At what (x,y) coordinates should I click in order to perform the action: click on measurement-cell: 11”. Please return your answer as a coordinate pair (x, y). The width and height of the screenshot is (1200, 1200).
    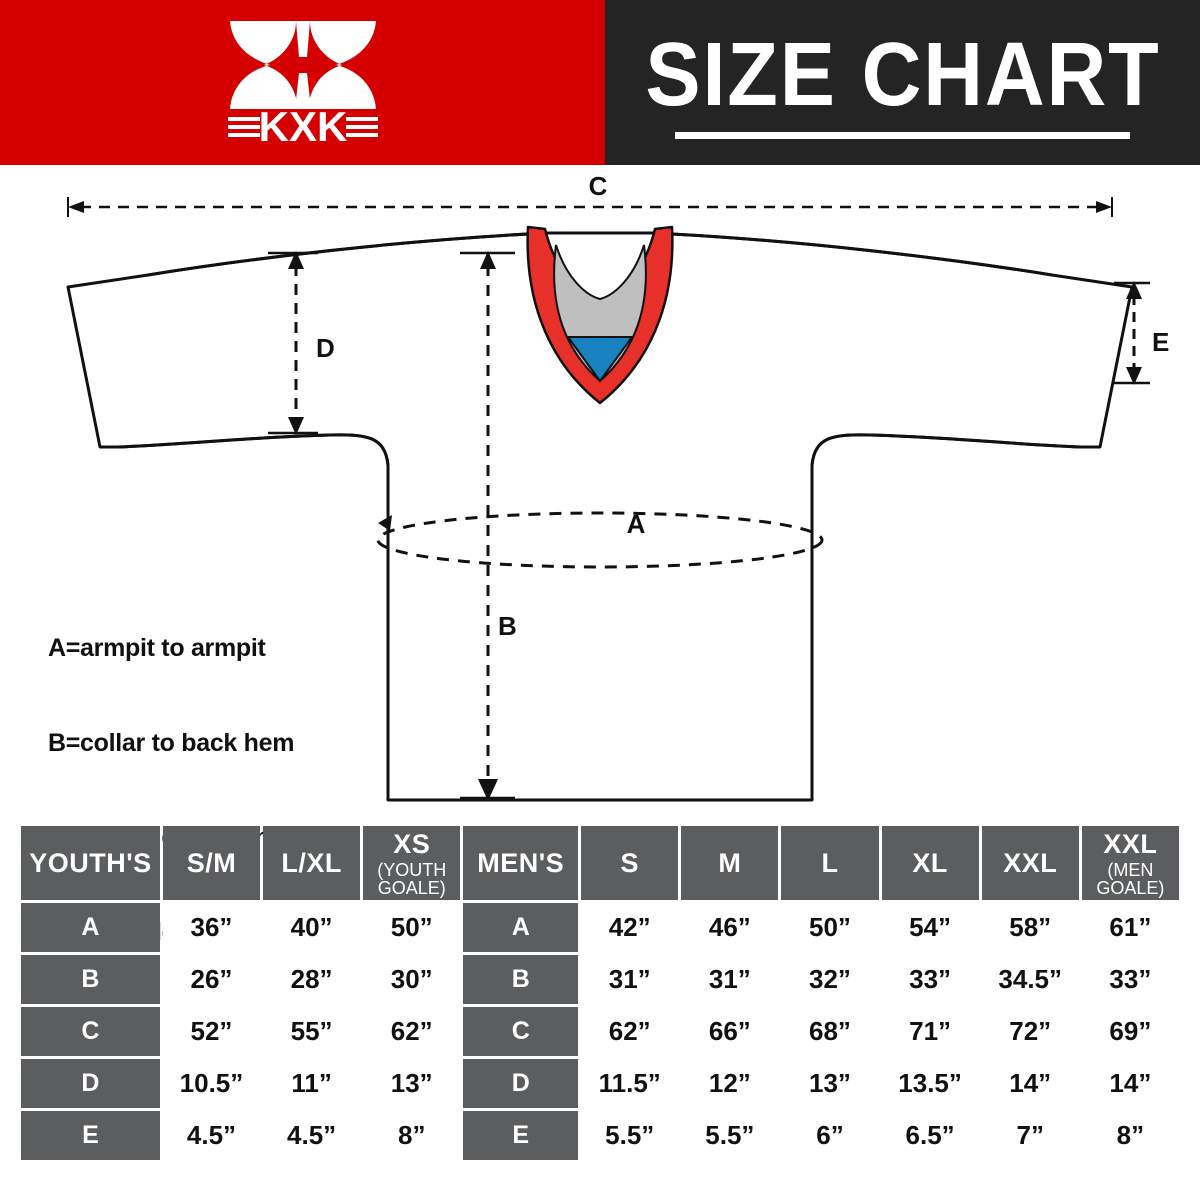
    Looking at the image, I should click on (312, 1083).